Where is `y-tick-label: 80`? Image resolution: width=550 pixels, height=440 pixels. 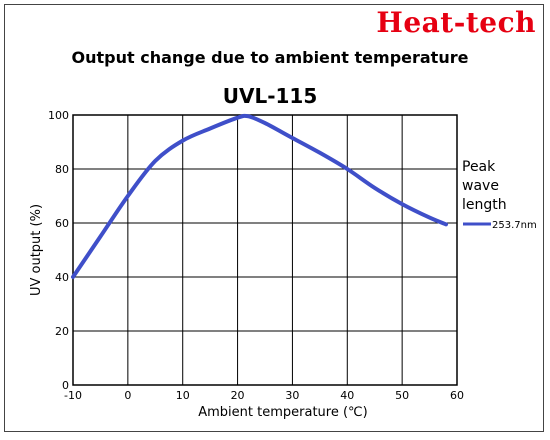
y-tick-label: 80 is located at coordinates (62, 169).